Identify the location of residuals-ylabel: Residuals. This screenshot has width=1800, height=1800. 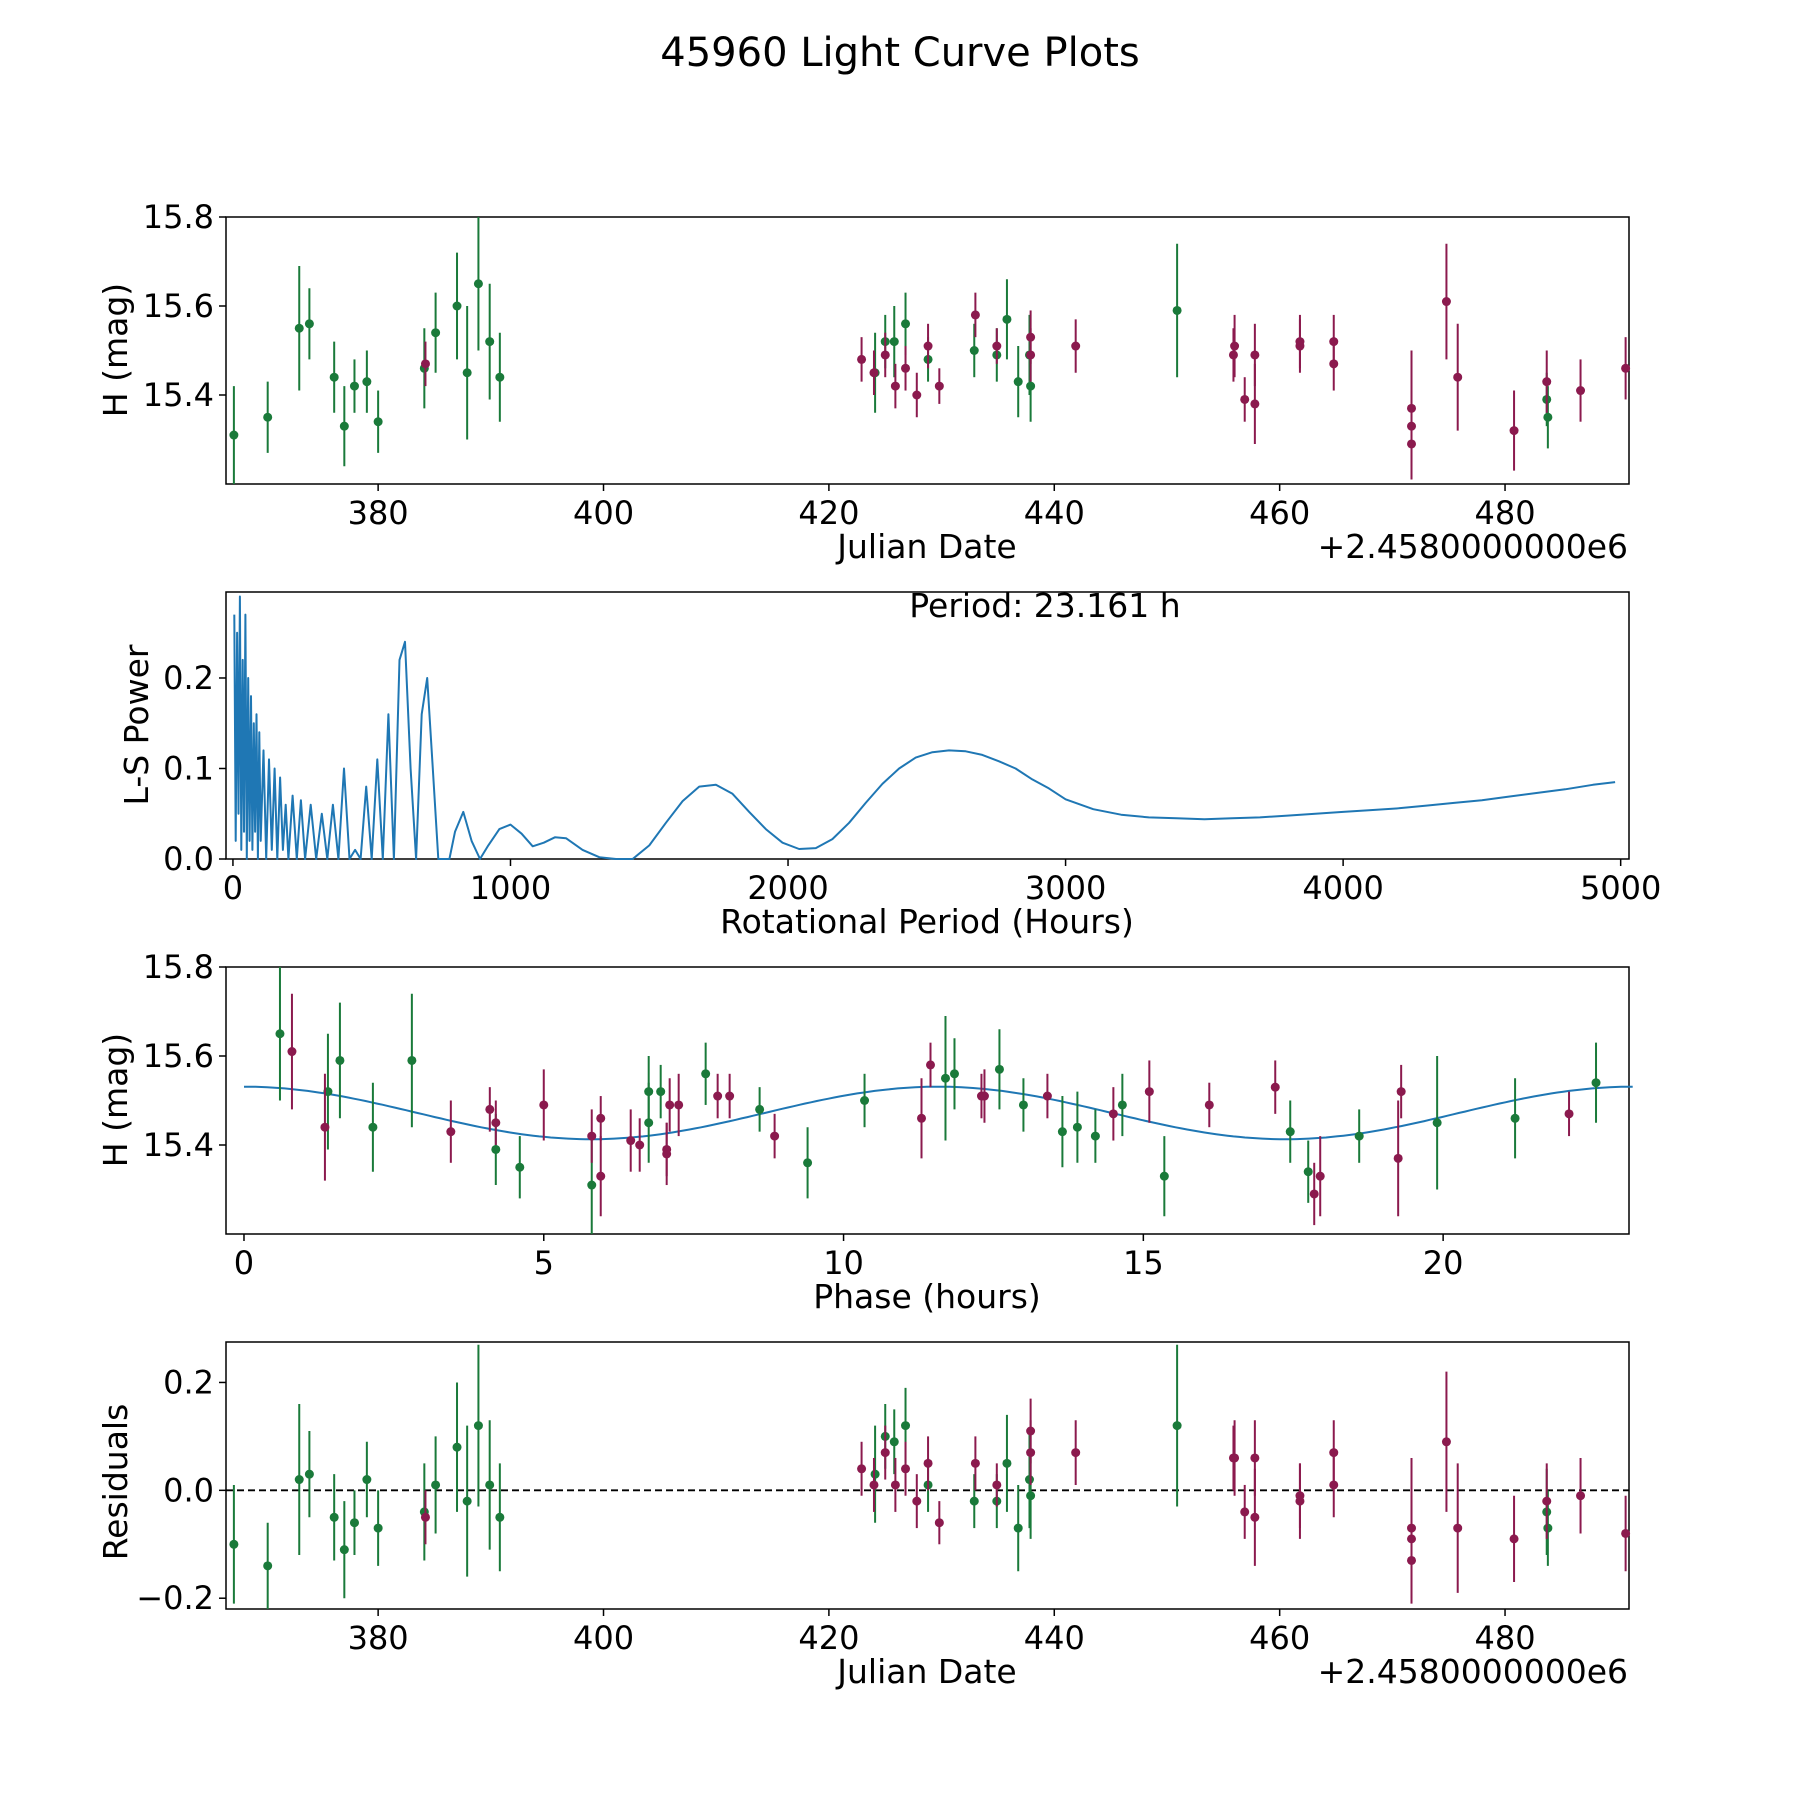
(115, 1482).